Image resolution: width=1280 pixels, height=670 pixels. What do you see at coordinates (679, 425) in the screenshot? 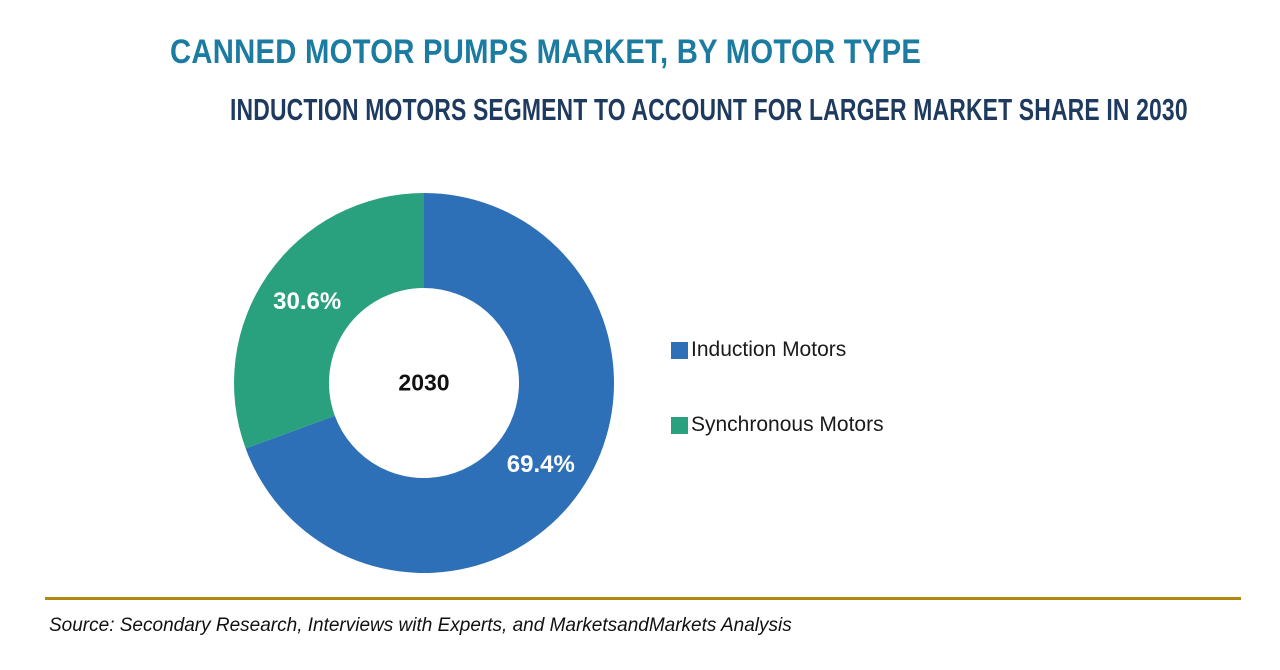
I see `legend-swatch-synchronous-motors` at bounding box center [679, 425].